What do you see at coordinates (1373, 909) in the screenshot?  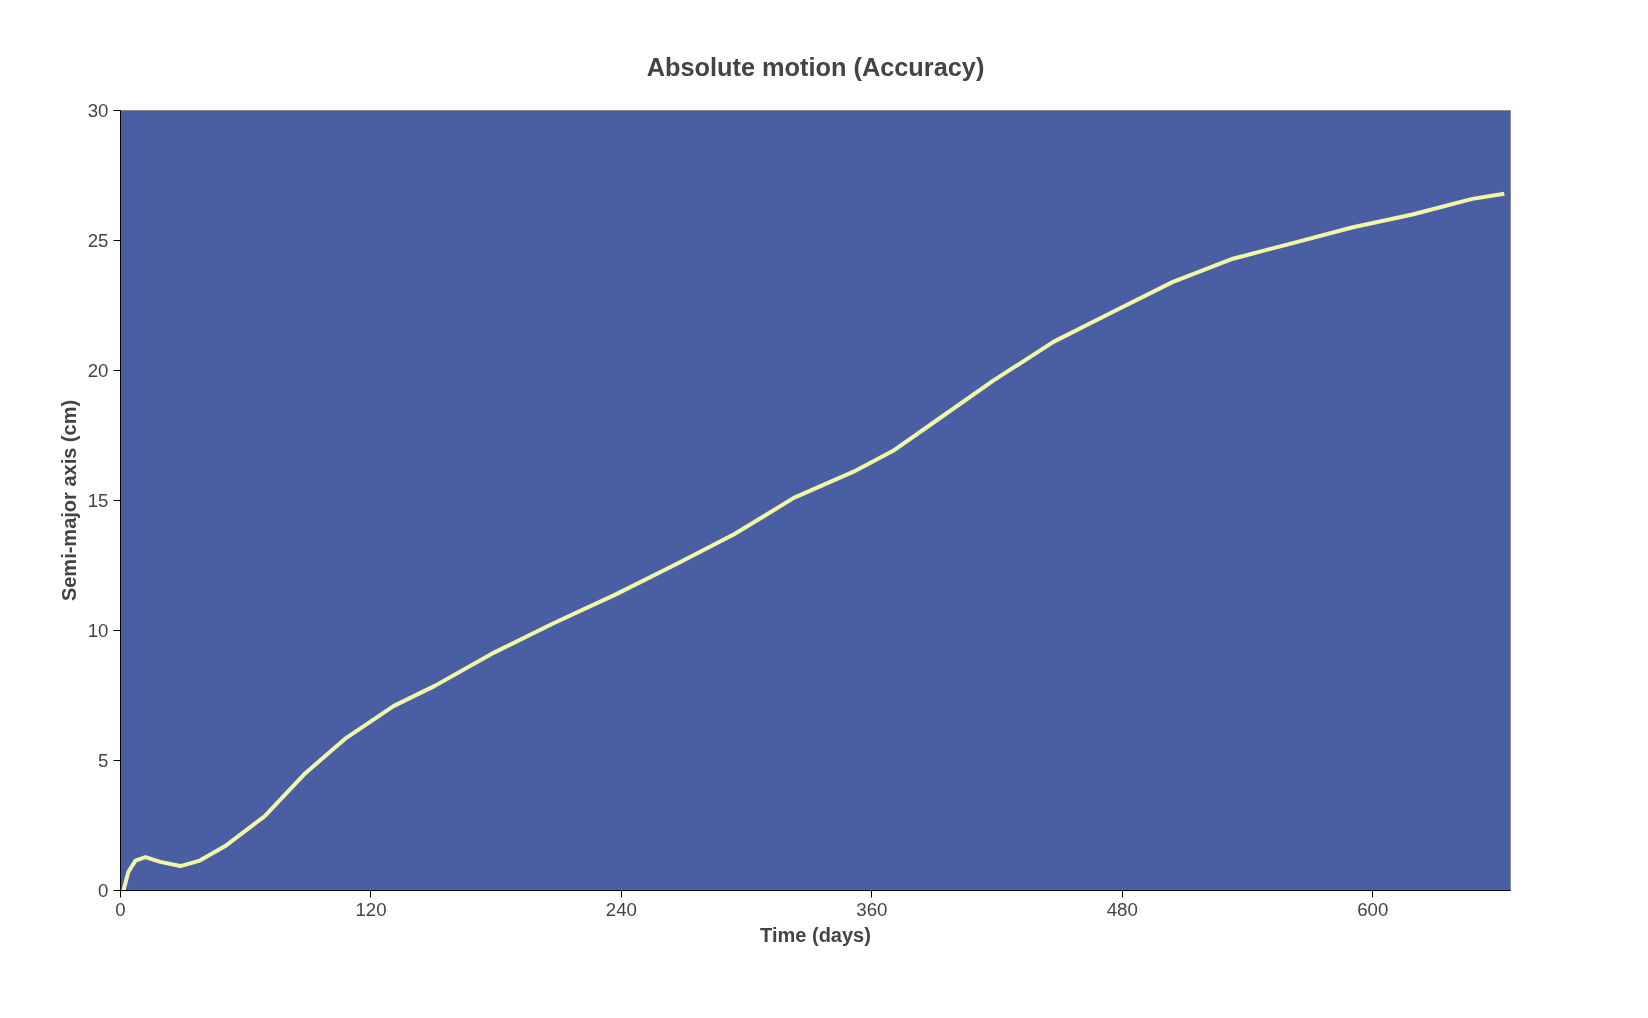 I see `x-tick-label: 600` at bounding box center [1373, 909].